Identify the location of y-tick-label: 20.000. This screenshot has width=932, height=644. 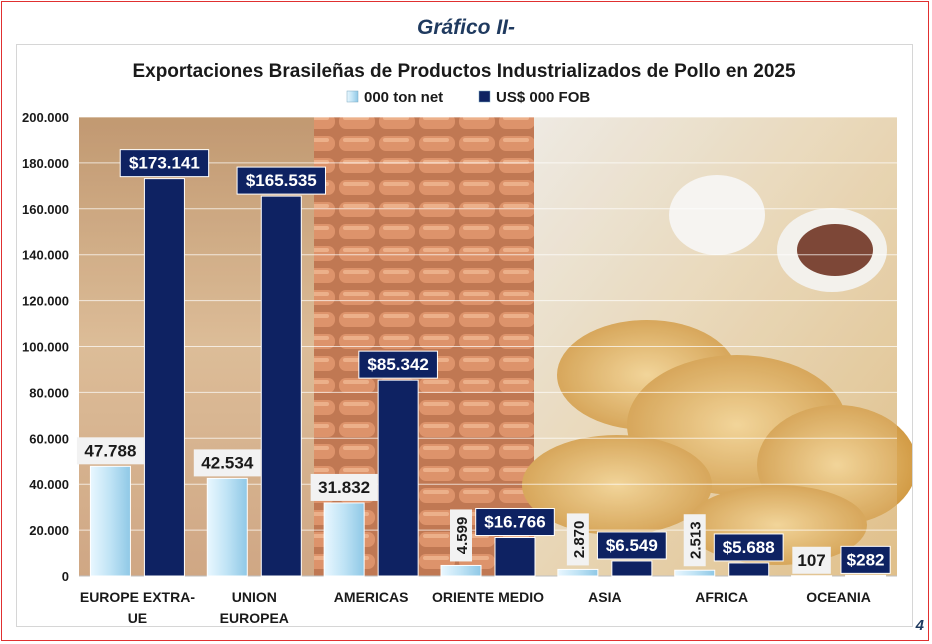
(49, 530).